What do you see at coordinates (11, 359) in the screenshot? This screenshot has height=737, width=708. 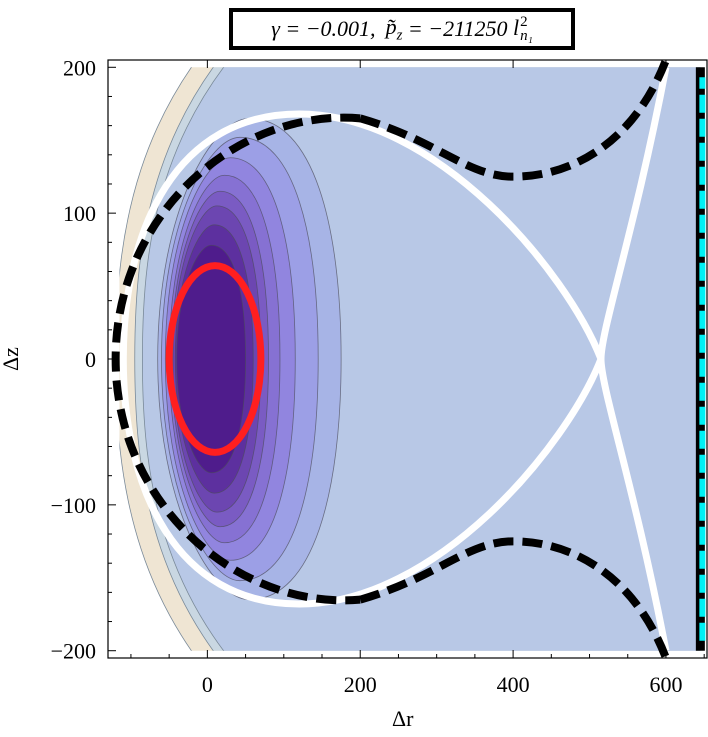 I see `y-axis-label: Δz` at bounding box center [11, 359].